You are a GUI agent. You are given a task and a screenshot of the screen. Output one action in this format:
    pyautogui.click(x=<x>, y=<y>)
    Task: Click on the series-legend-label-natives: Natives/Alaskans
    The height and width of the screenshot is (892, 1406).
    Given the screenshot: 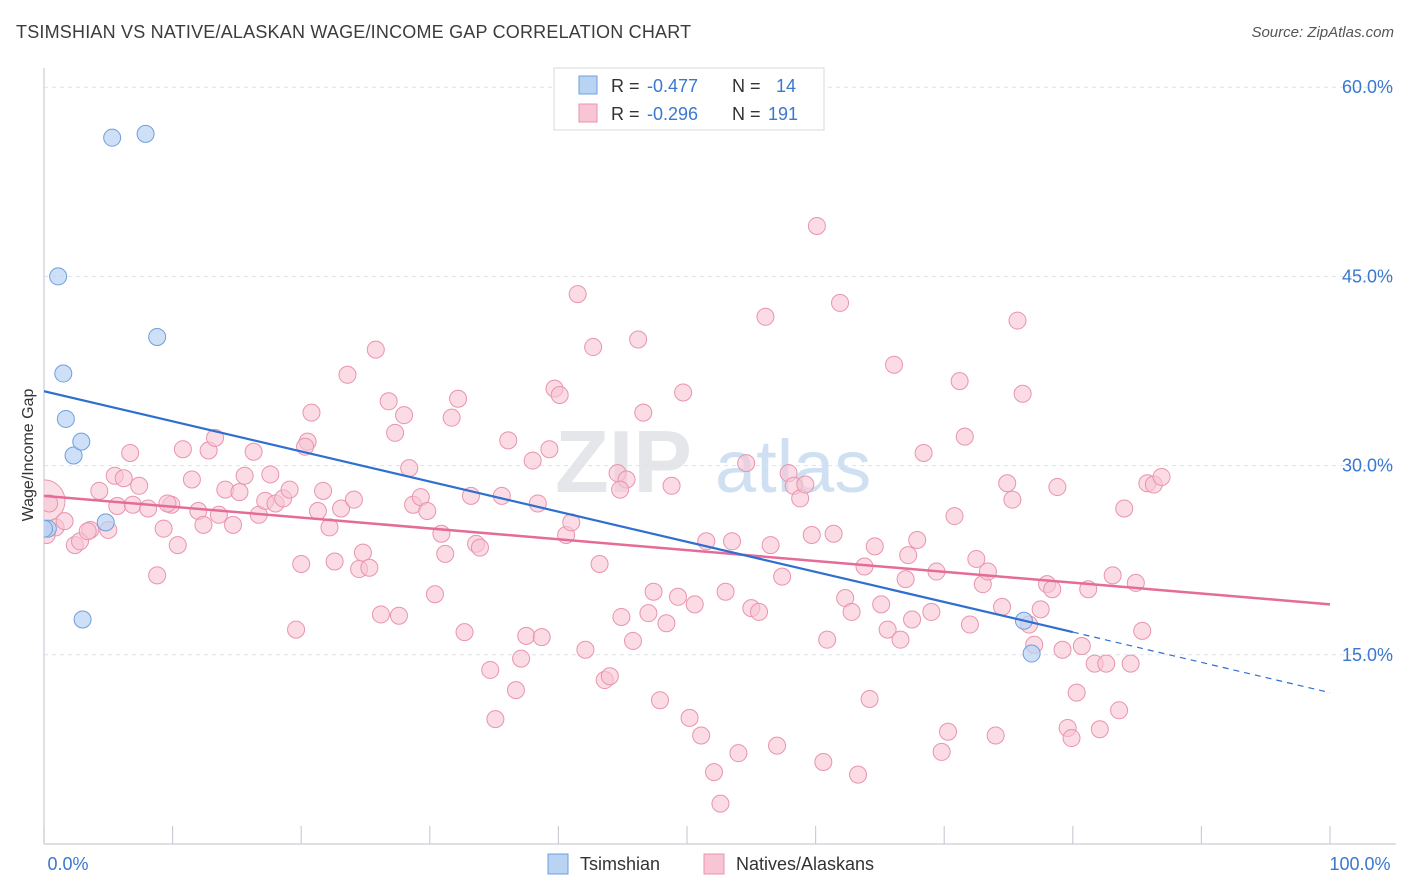 What is the action you would take?
    pyautogui.click(x=805, y=864)
    